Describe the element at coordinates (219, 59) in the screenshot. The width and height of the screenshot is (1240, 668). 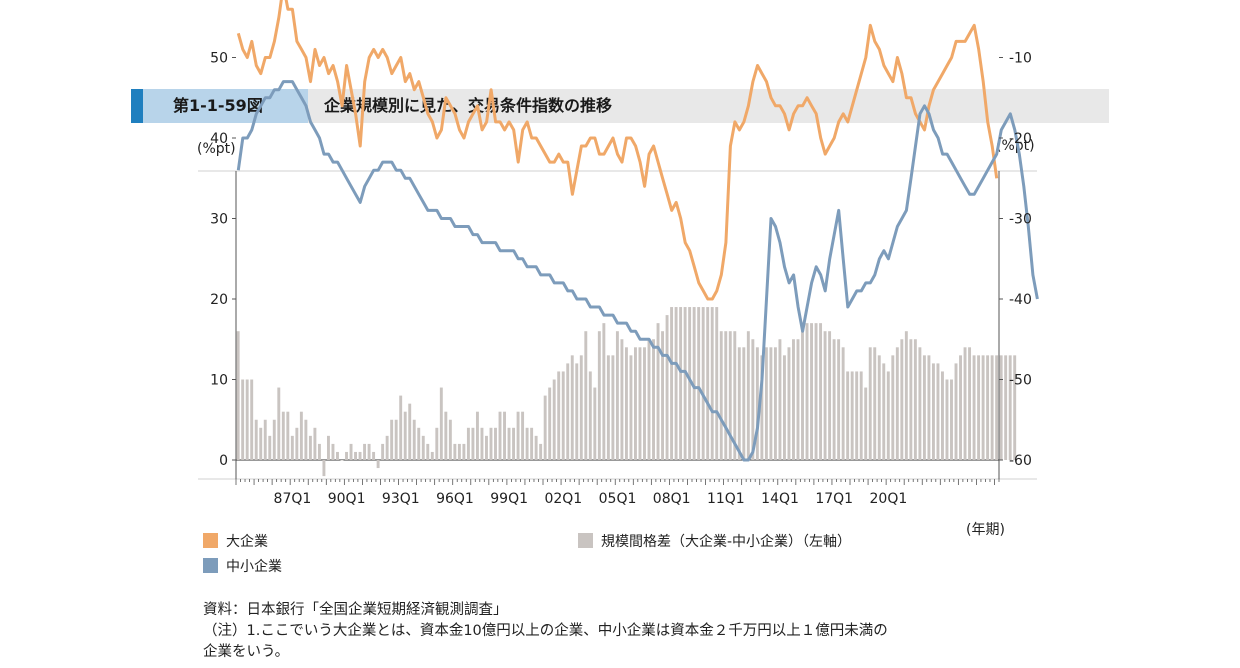
I see `left-tick-label: 50` at that location.